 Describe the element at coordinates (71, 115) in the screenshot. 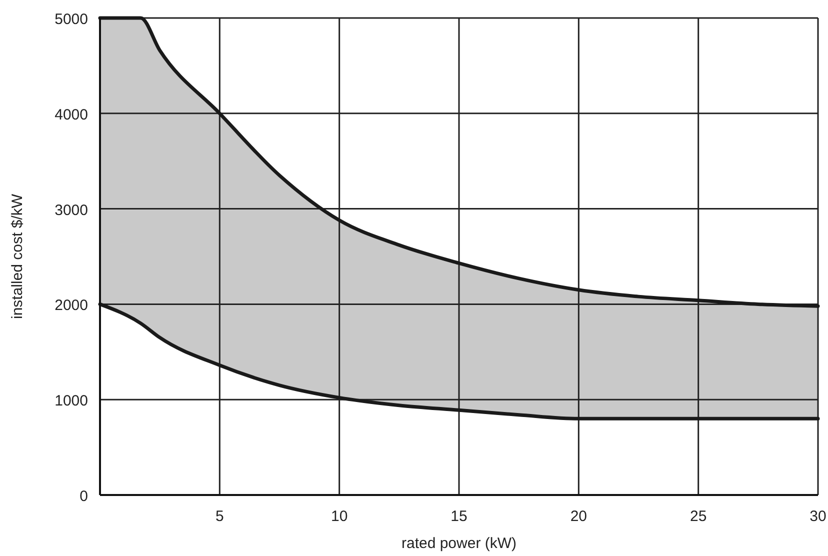

I see `y-tick-label: 4000` at that location.